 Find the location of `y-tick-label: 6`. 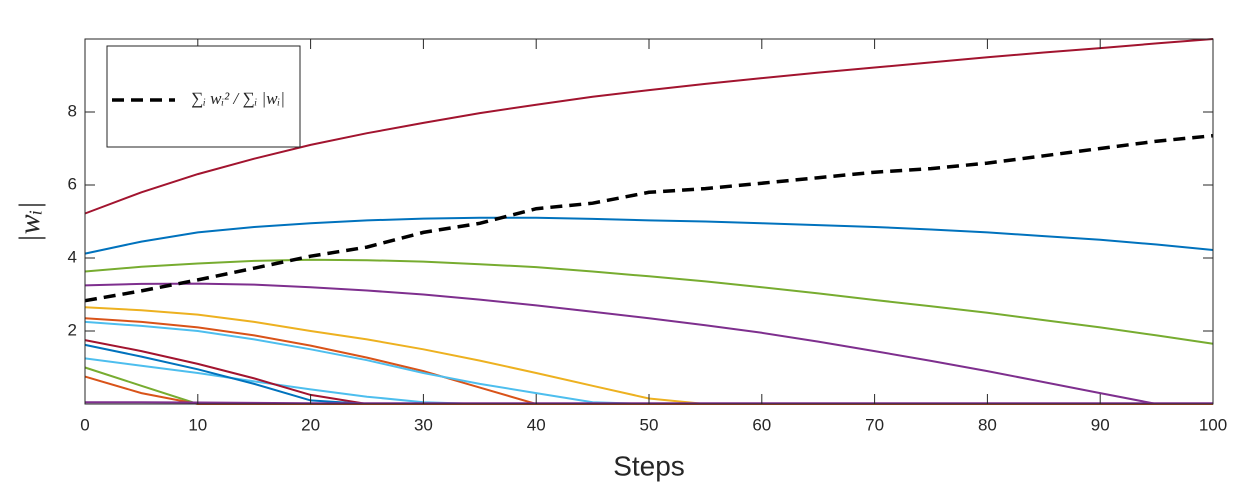

y-tick-label: 6 is located at coordinates (72, 183).